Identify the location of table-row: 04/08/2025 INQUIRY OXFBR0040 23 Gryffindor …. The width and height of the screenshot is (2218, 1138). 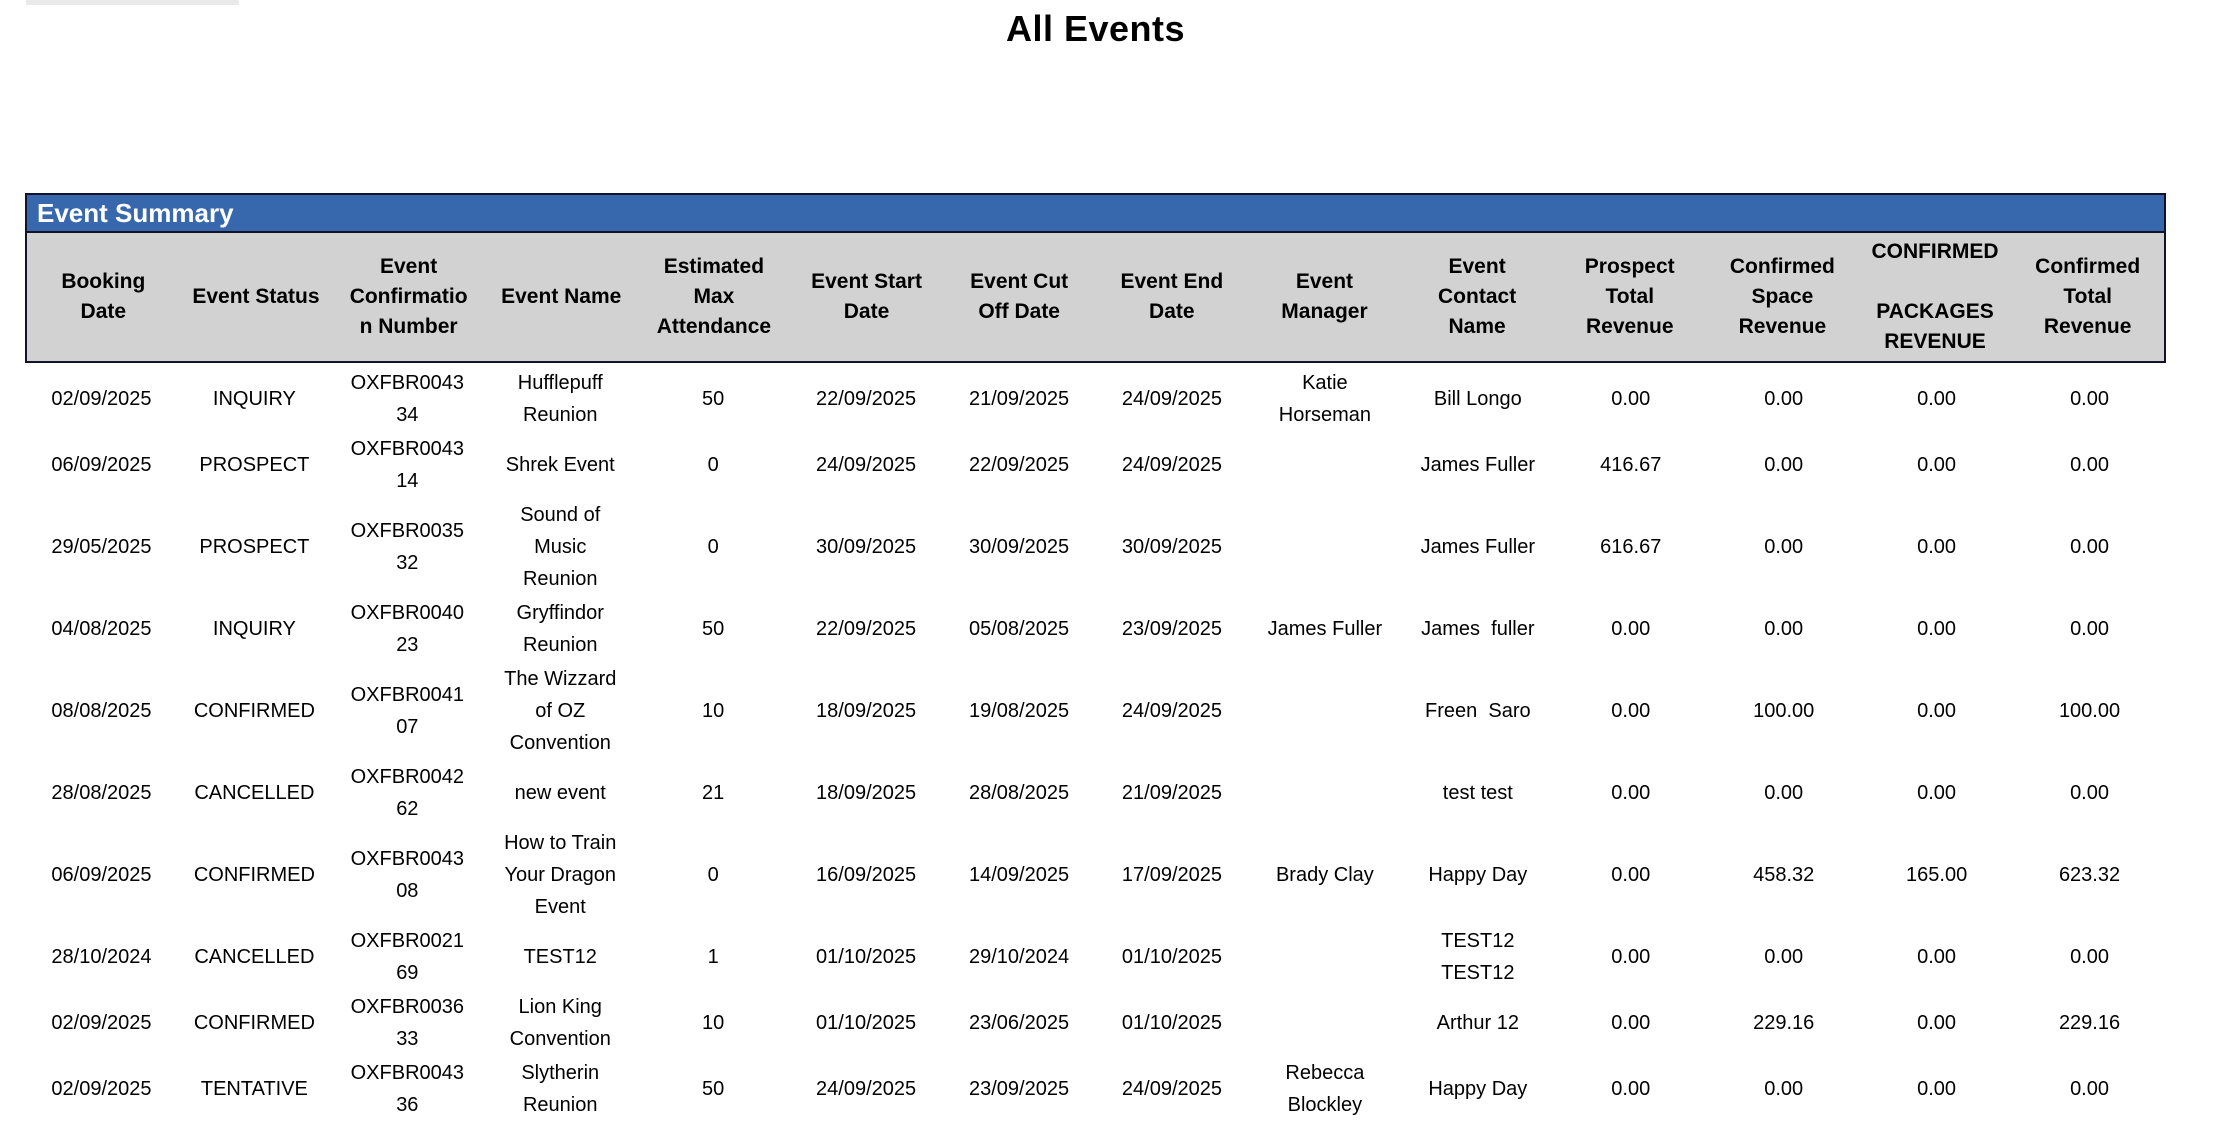
(1095, 629).